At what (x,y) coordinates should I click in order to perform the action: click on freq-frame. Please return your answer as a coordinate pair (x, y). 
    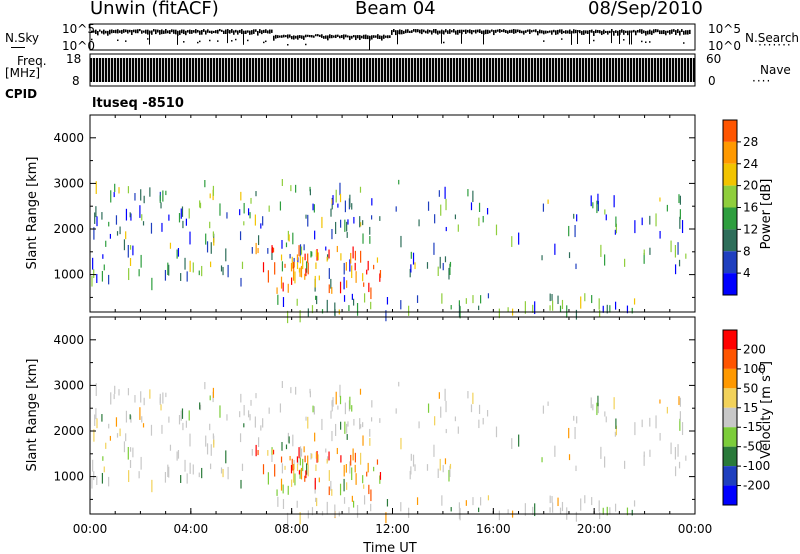
    Looking at the image, I should click on (392, 70).